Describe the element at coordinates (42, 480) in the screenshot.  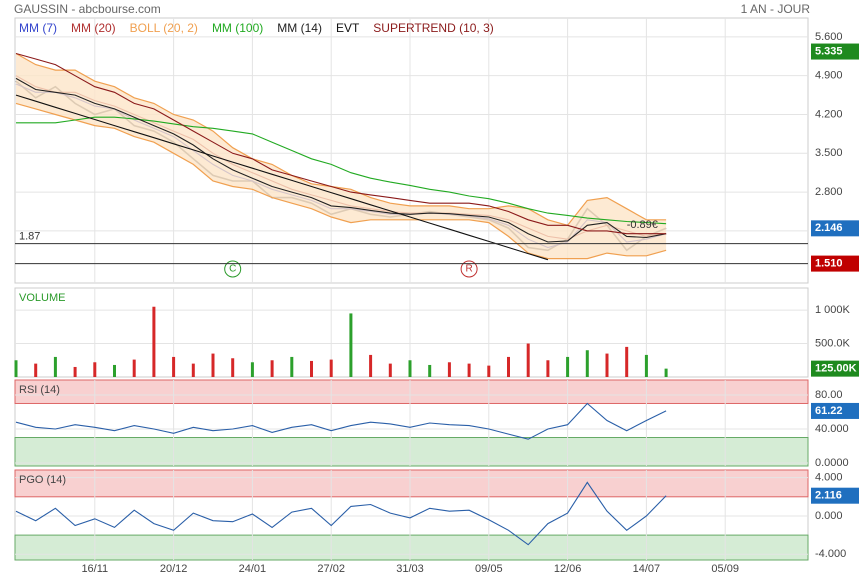
I see `panel-title: PGO (14)` at that location.